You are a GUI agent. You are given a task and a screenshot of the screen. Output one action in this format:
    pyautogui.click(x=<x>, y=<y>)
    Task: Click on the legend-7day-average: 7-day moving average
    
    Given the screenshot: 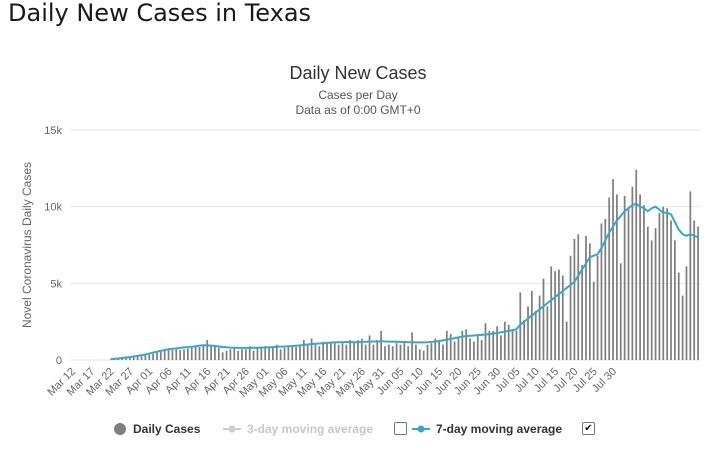 What is the action you would take?
    pyautogui.click(x=487, y=429)
    